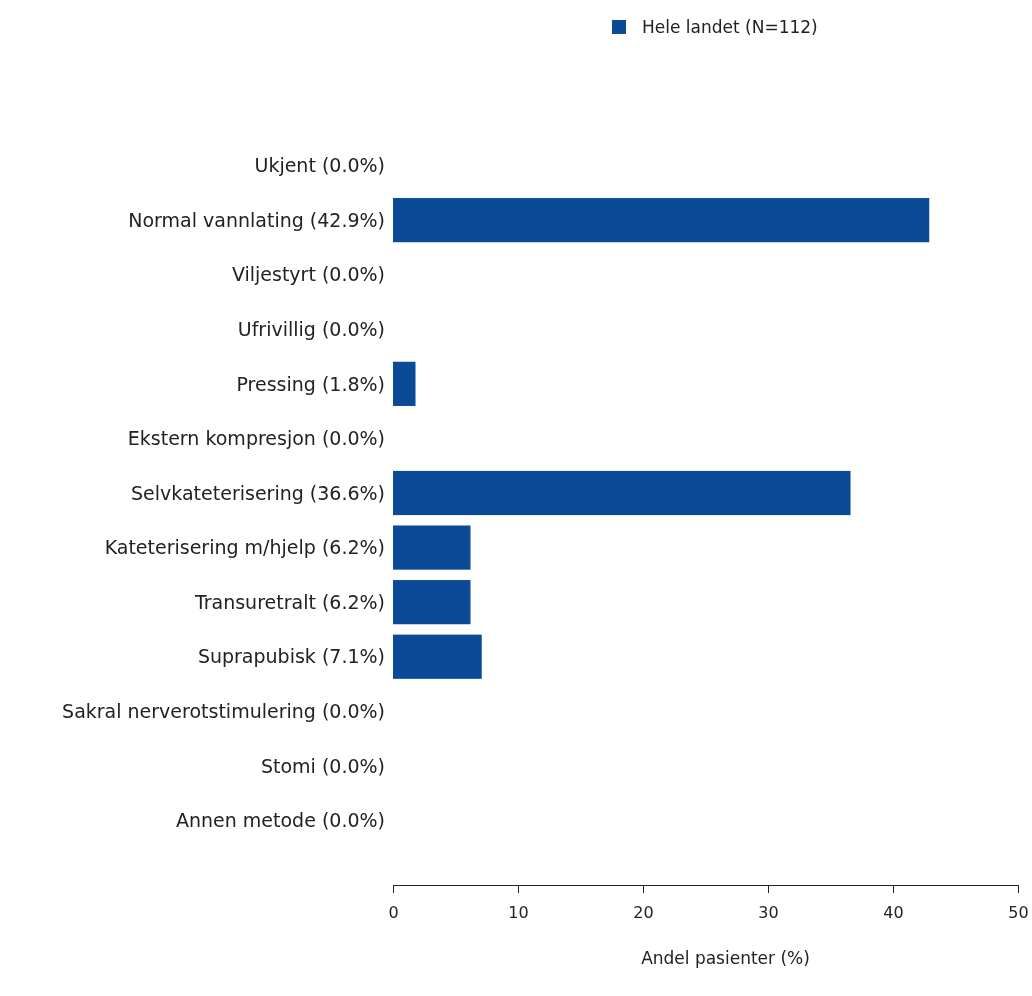  Describe the element at coordinates (893, 913) in the screenshot. I see `x-tick-label: 40` at that location.